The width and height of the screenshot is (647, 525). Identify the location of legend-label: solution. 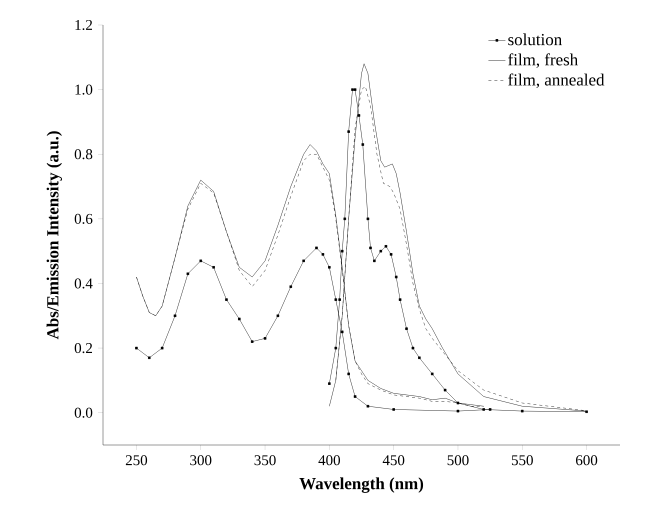
(535, 39).